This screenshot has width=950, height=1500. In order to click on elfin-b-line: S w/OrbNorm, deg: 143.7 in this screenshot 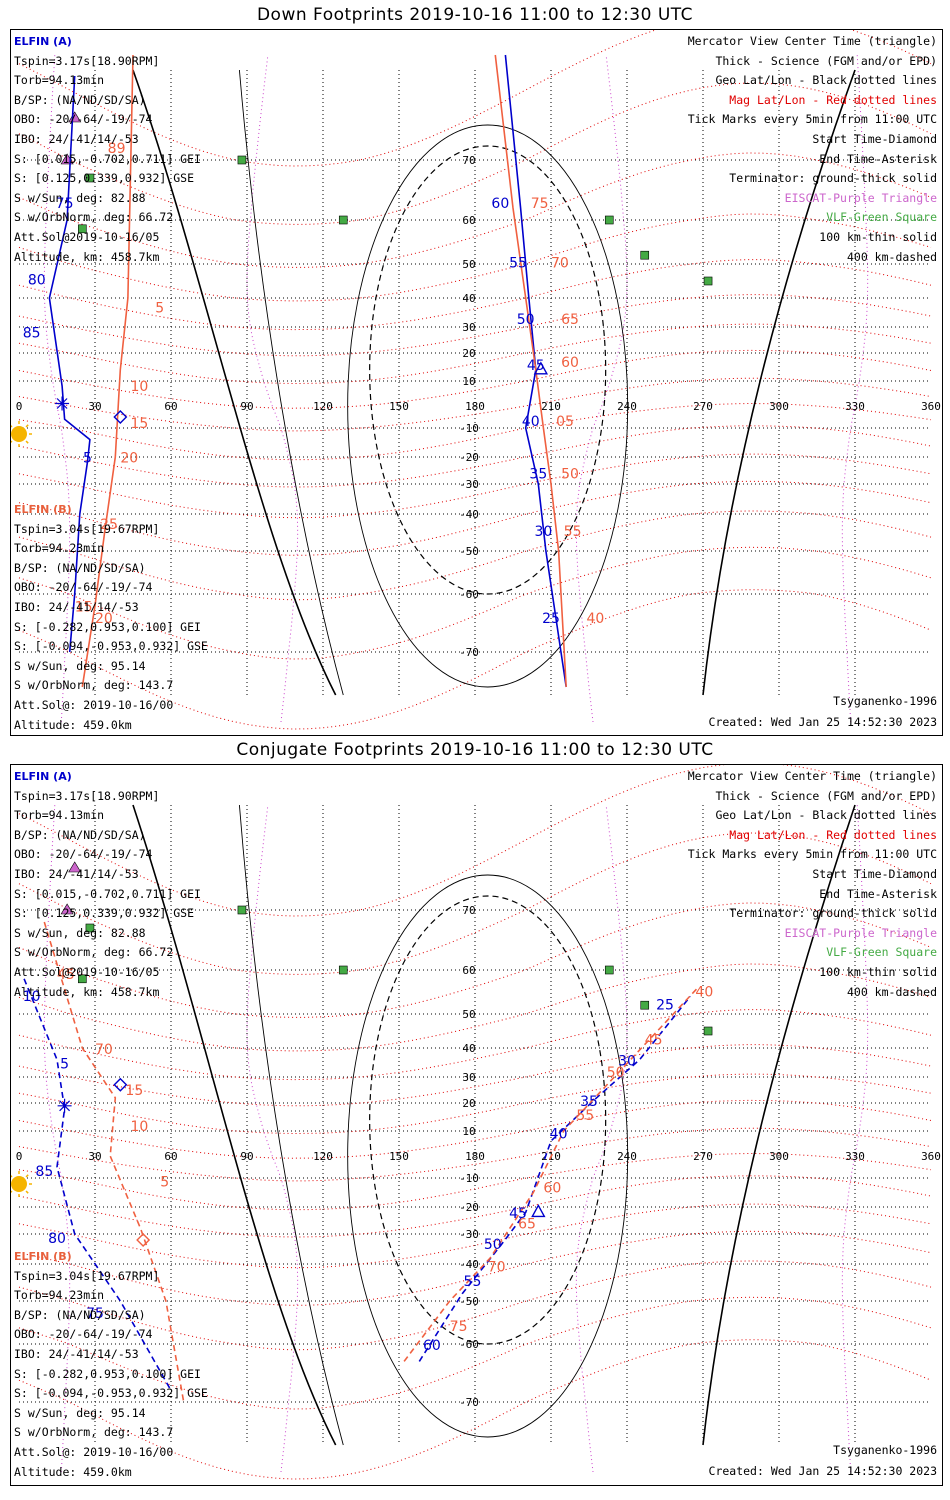, I will do `click(94, 685)`.